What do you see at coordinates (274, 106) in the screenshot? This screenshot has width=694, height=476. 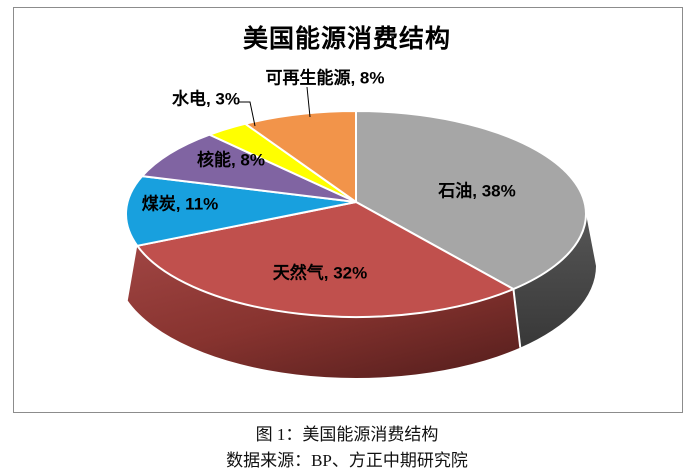 I see `pie-leader-lines` at bounding box center [274, 106].